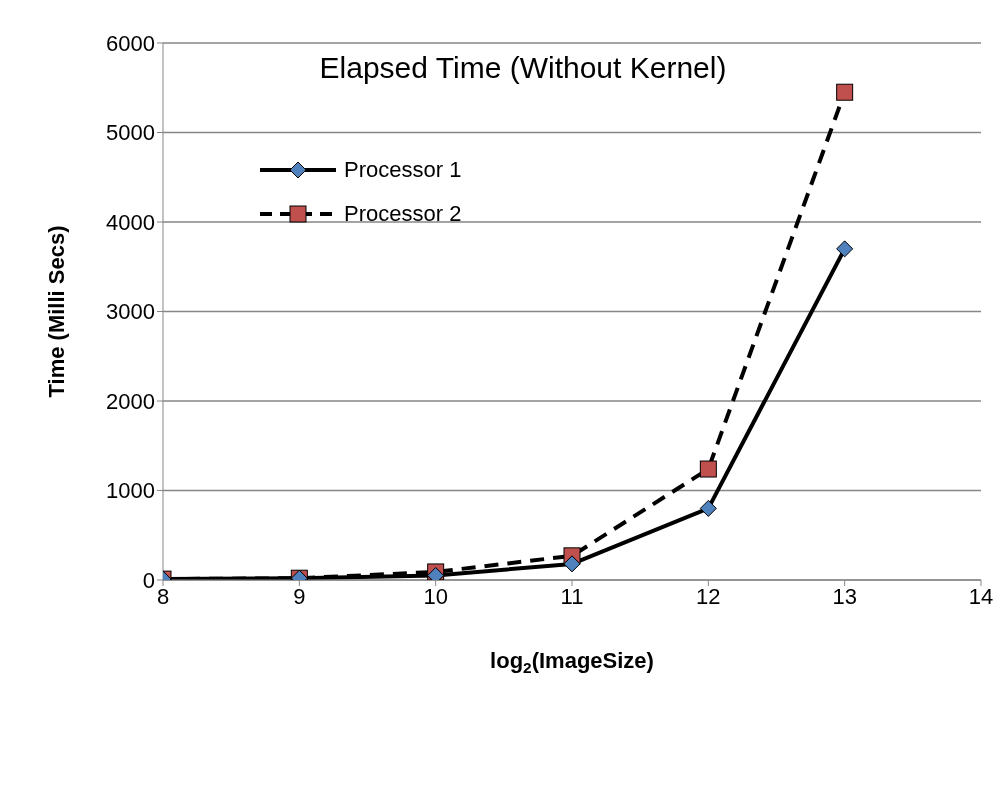  Describe the element at coordinates (148, 580) in the screenshot. I see `y-tick-label: 0` at that location.